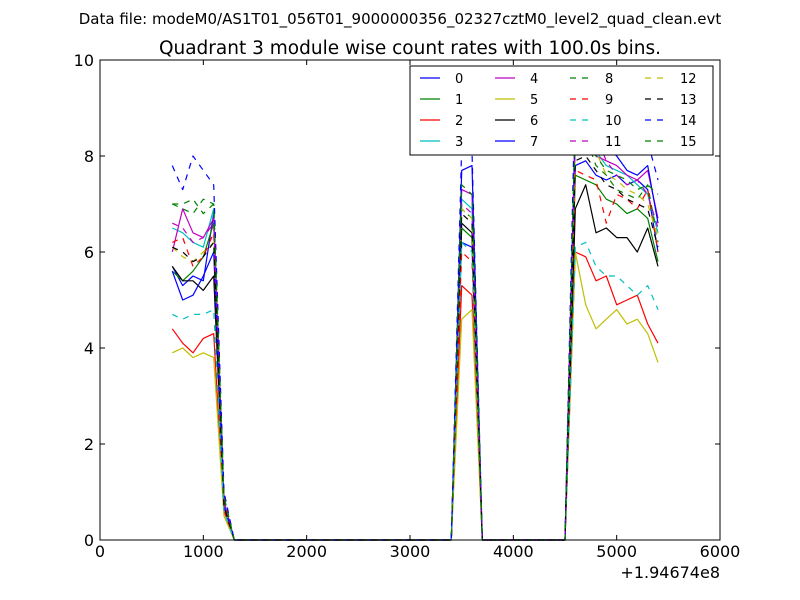 Image resolution: width=800 pixels, height=600 pixels. Describe the element at coordinates (459, 79) in the screenshot. I see `legend-label-0: 0` at that location.